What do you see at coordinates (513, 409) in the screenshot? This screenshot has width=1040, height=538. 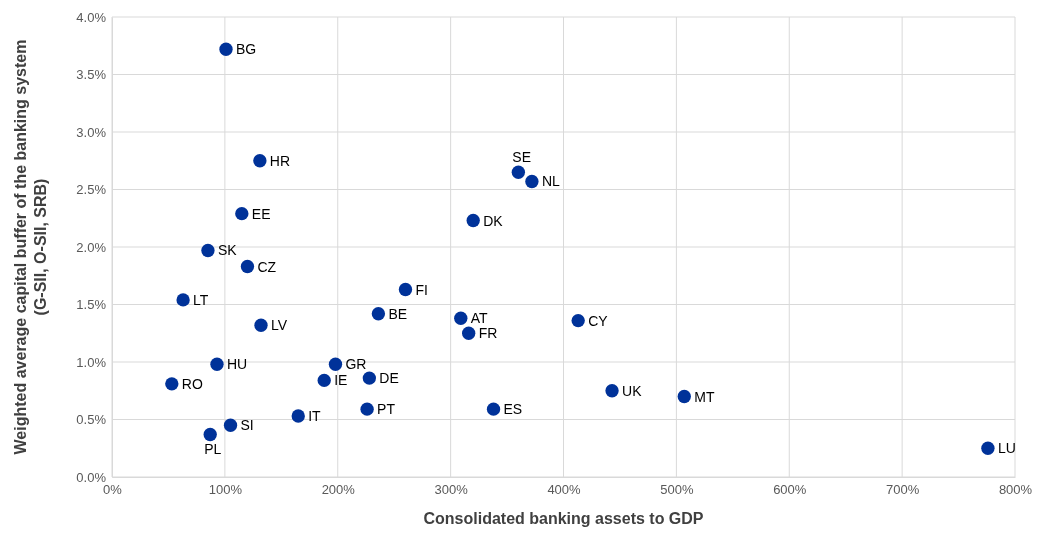 I see `annotation: ES` at bounding box center [513, 409].